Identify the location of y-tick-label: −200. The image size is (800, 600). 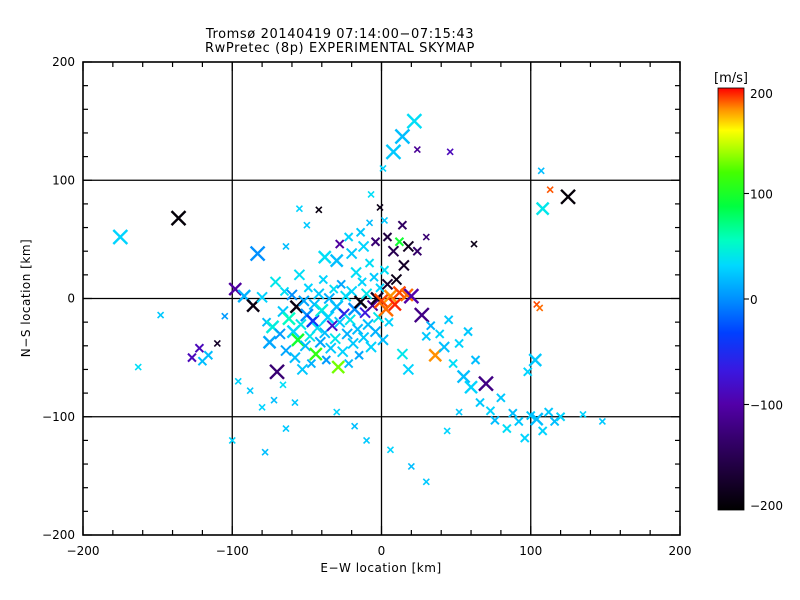
(58, 535).